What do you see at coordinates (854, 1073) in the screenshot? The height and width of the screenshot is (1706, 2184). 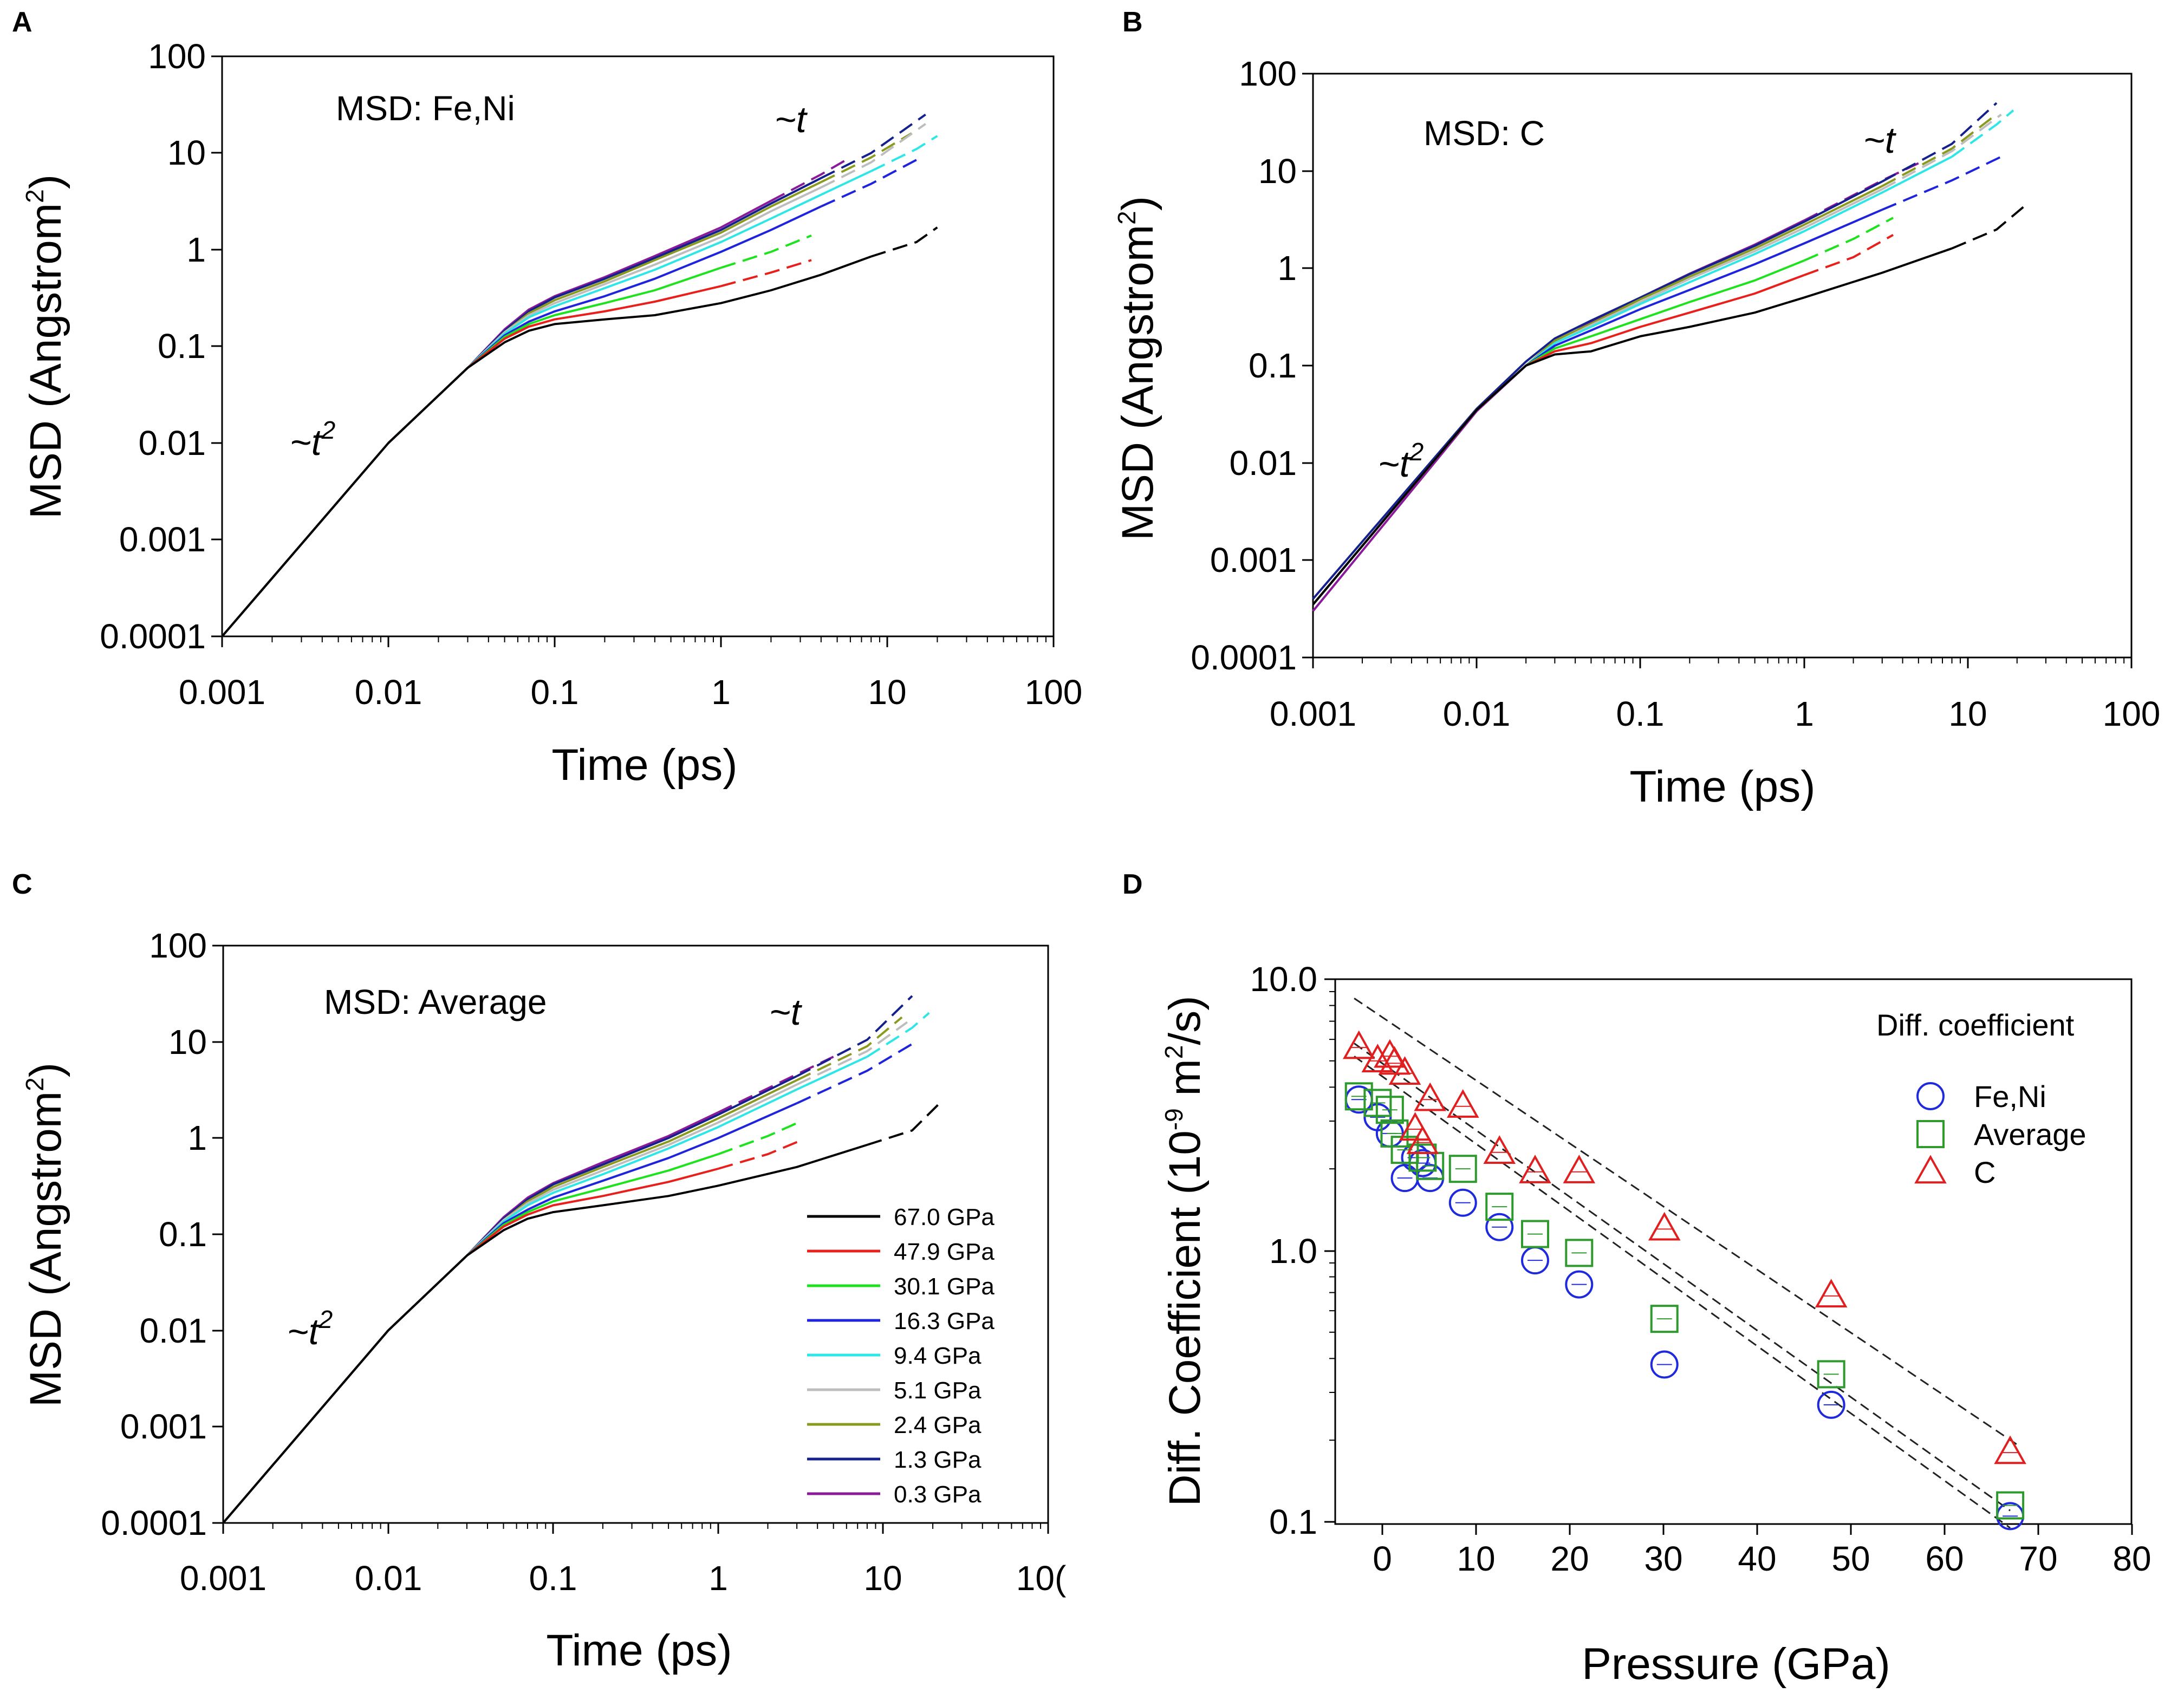 I see `series-tail-16-3-gpa` at bounding box center [854, 1073].